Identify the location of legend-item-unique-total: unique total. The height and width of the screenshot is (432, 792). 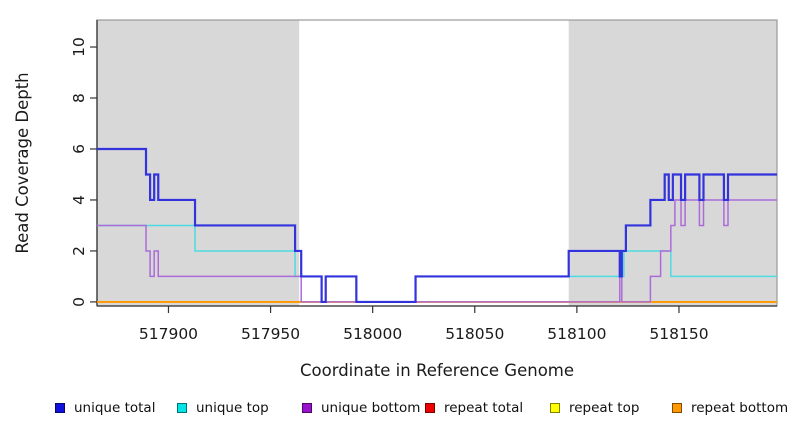
(105, 408).